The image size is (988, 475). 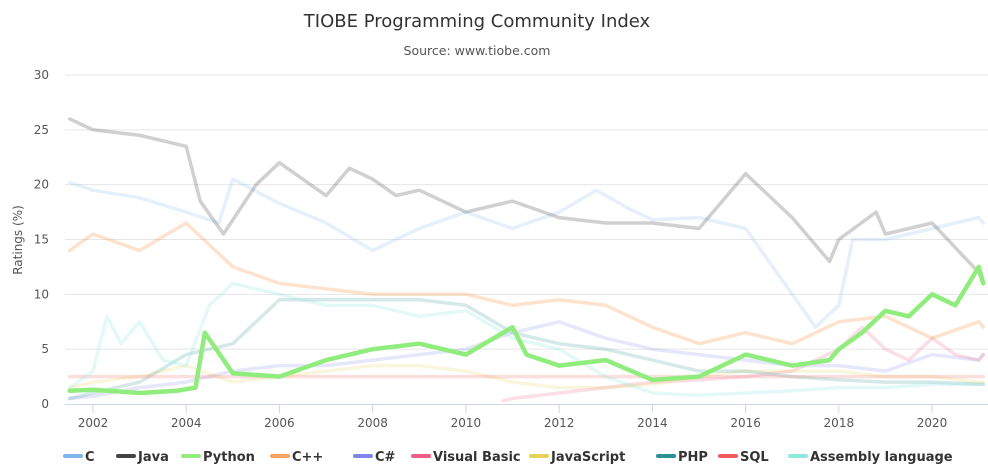 I want to click on legend-label: C, so click(x=90, y=457).